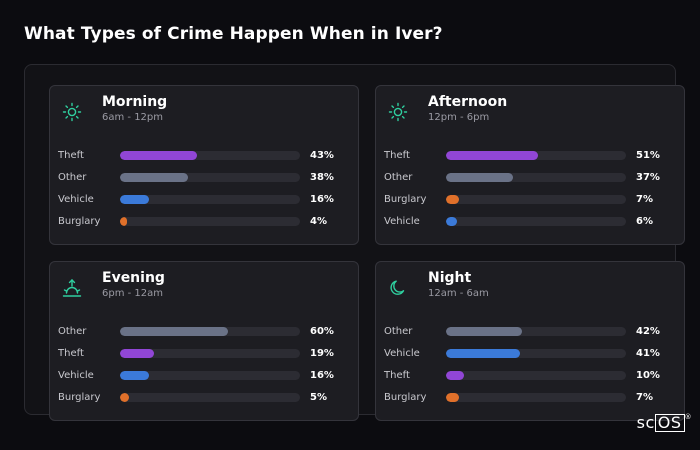 This screenshot has height=450, width=700. What do you see at coordinates (322, 155) in the screenshot?
I see `bar-value: 43%` at bounding box center [322, 155].